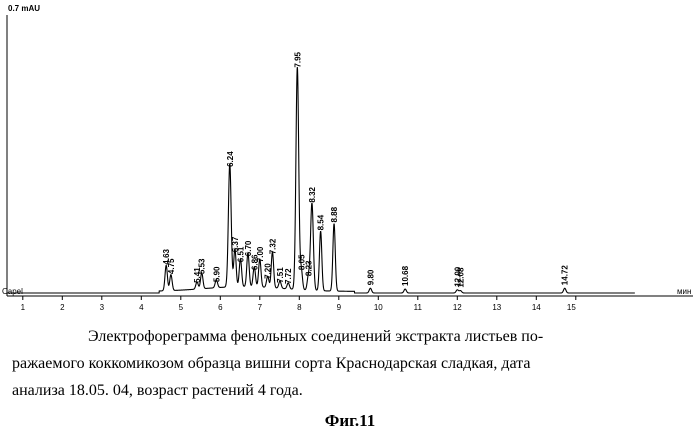  What do you see at coordinates (565, 275) in the screenshot?
I see `peak-label: 14.72` at bounding box center [565, 275].